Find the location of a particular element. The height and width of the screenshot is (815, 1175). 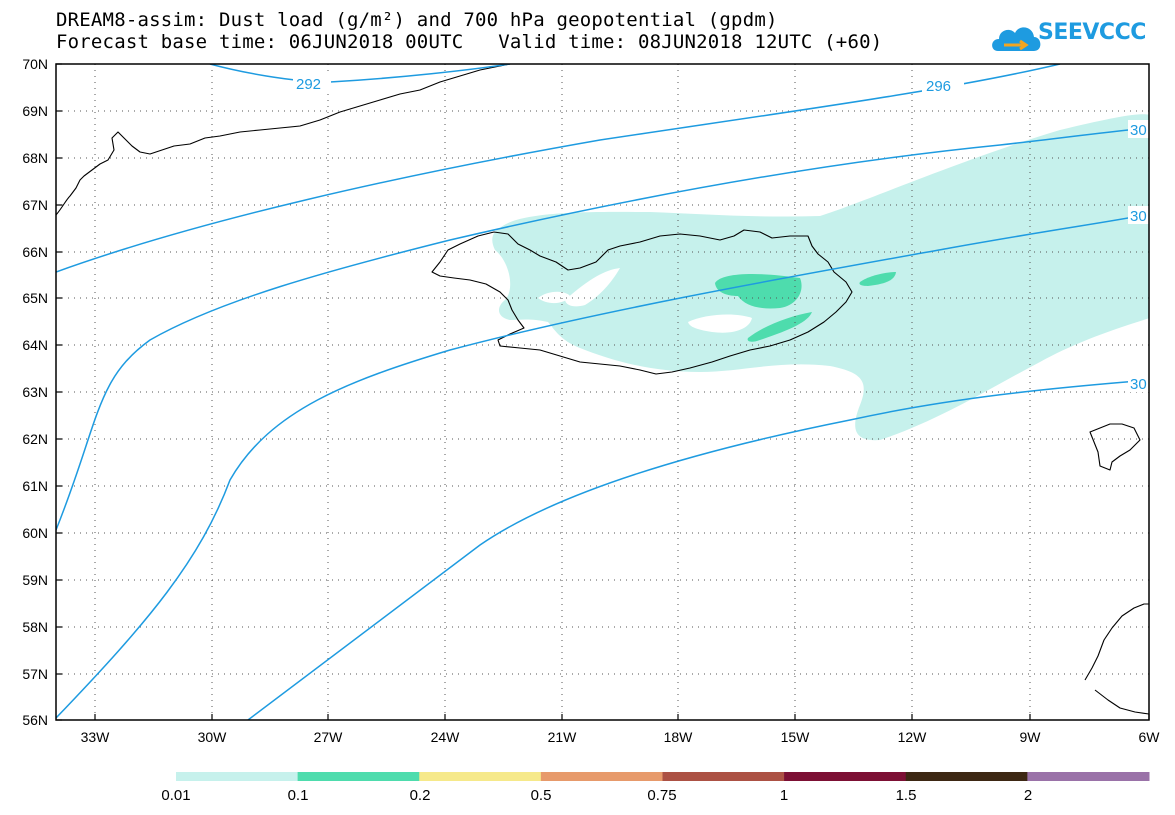

lon-label: 24W is located at coordinates (446, 737).